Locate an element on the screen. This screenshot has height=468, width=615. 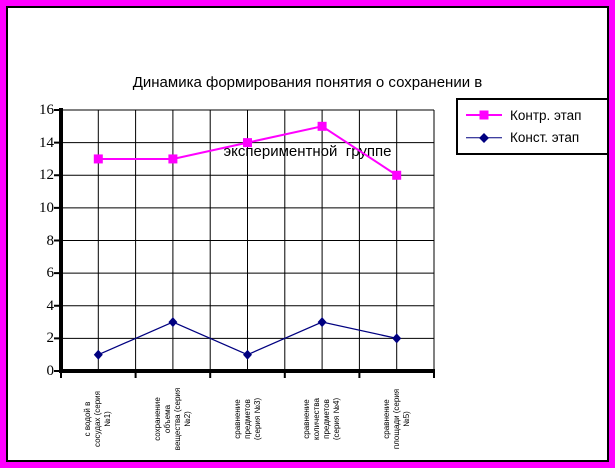
legend-item-konst-etap: Конст. этап is located at coordinates (536, 137).